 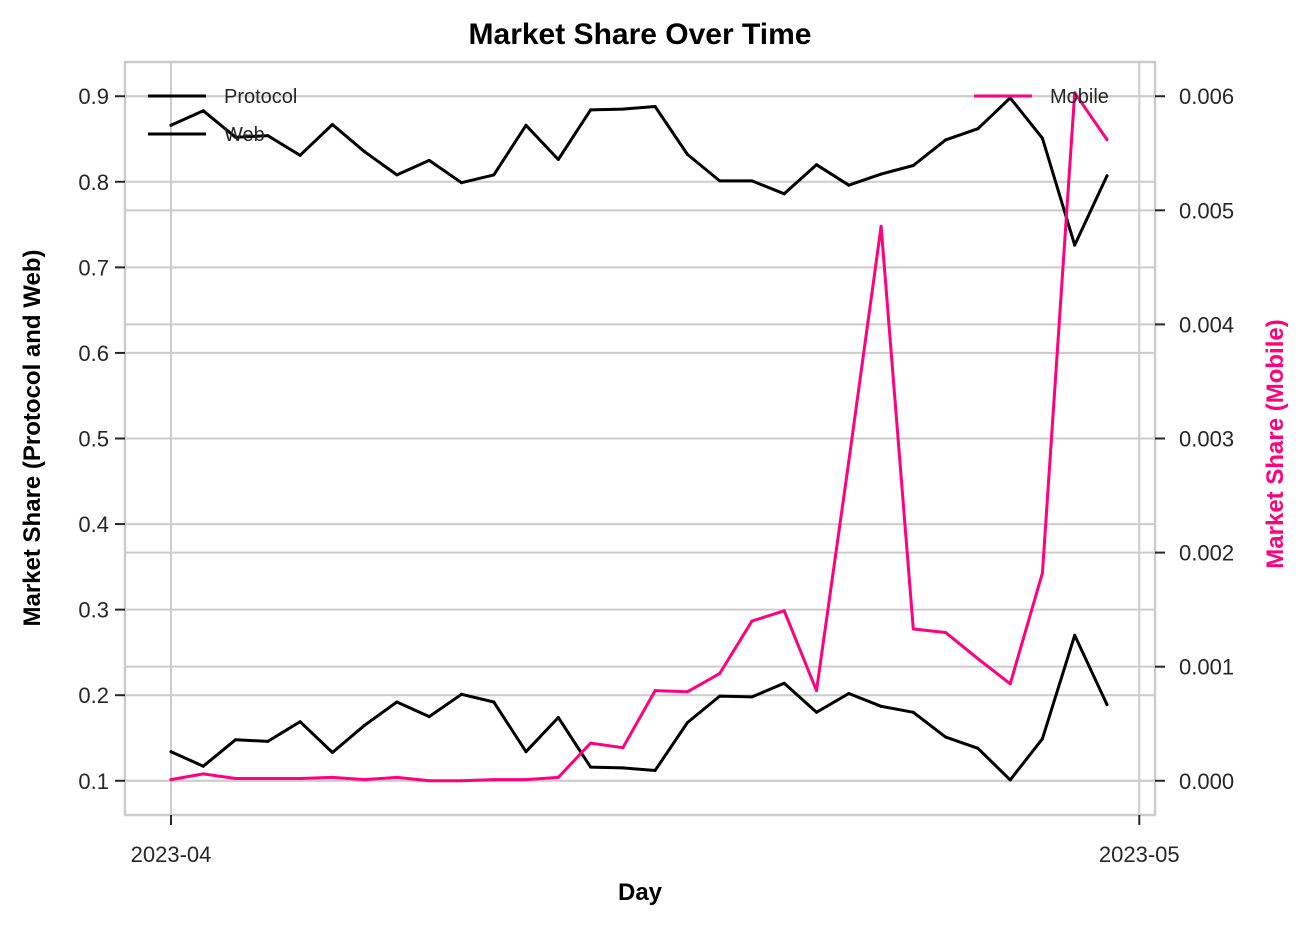 What do you see at coordinates (93, 695) in the screenshot?
I see `left-tick-label: 0.2` at bounding box center [93, 695].